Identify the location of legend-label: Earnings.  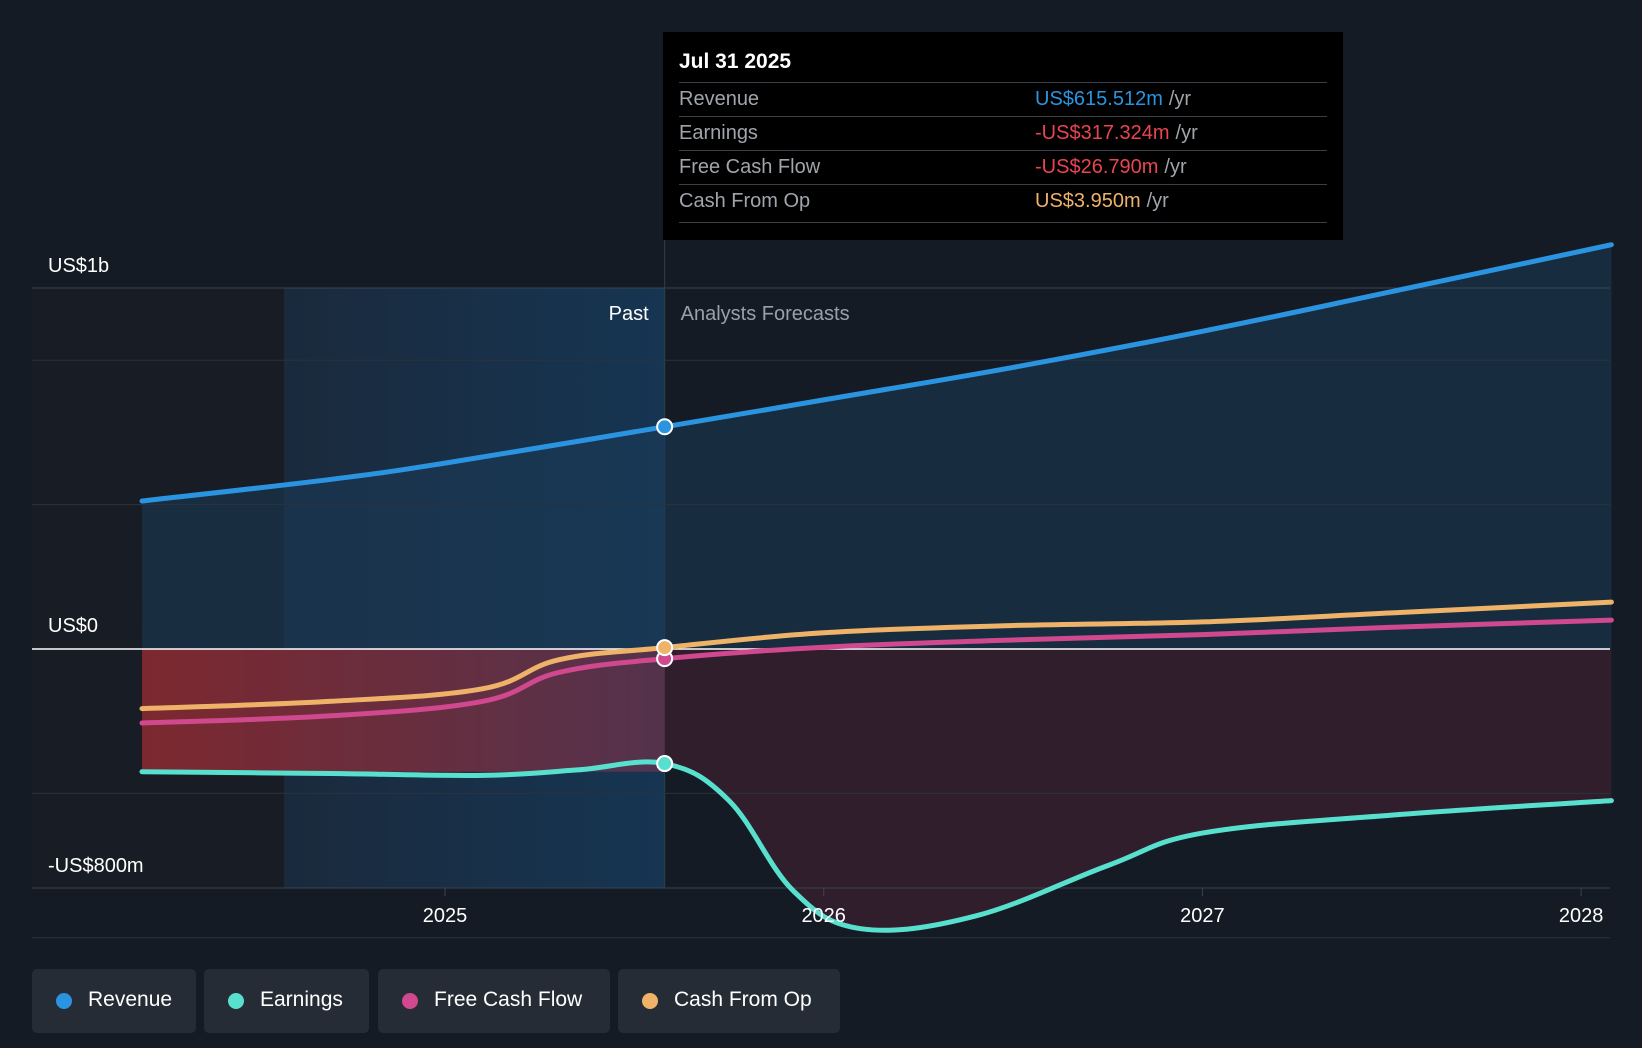
(301, 999).